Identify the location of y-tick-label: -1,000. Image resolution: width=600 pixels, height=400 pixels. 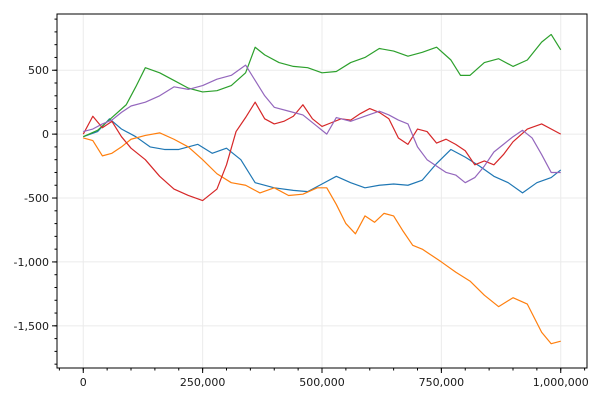
(31, 262).